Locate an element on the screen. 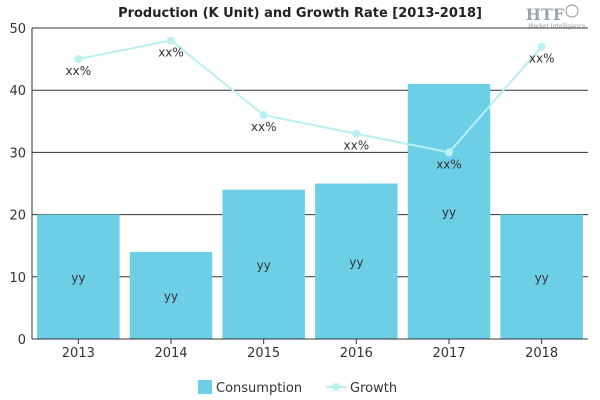  bar-consumption-2013 is located at coordinates (78, 276).